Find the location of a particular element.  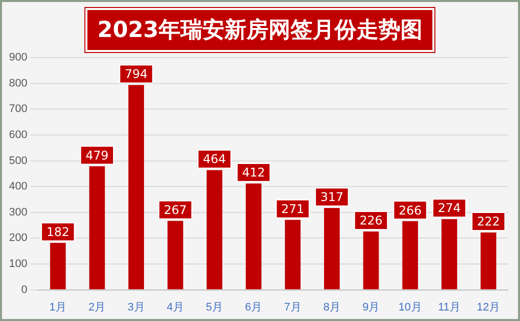

y-tick-label: 200 is located at coordinates (18, 238).